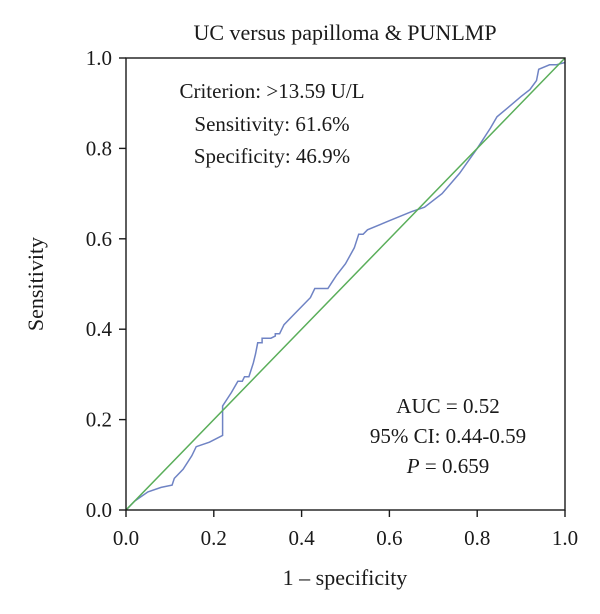 The width and height of the screenshot is (600, 614). Describe the element at coordinates (99, 148) in the screenshot. I see `y-tick-label: 0.8` at that location.